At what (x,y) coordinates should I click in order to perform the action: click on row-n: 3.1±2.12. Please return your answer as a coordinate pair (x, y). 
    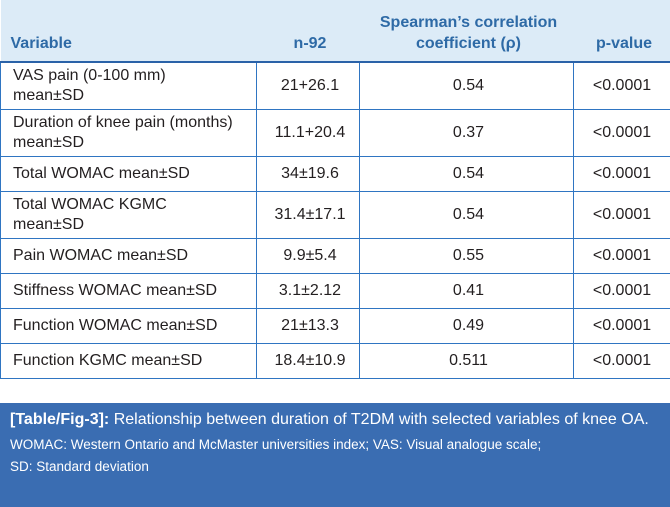
    Looking at the image, I should click on (308, 291).